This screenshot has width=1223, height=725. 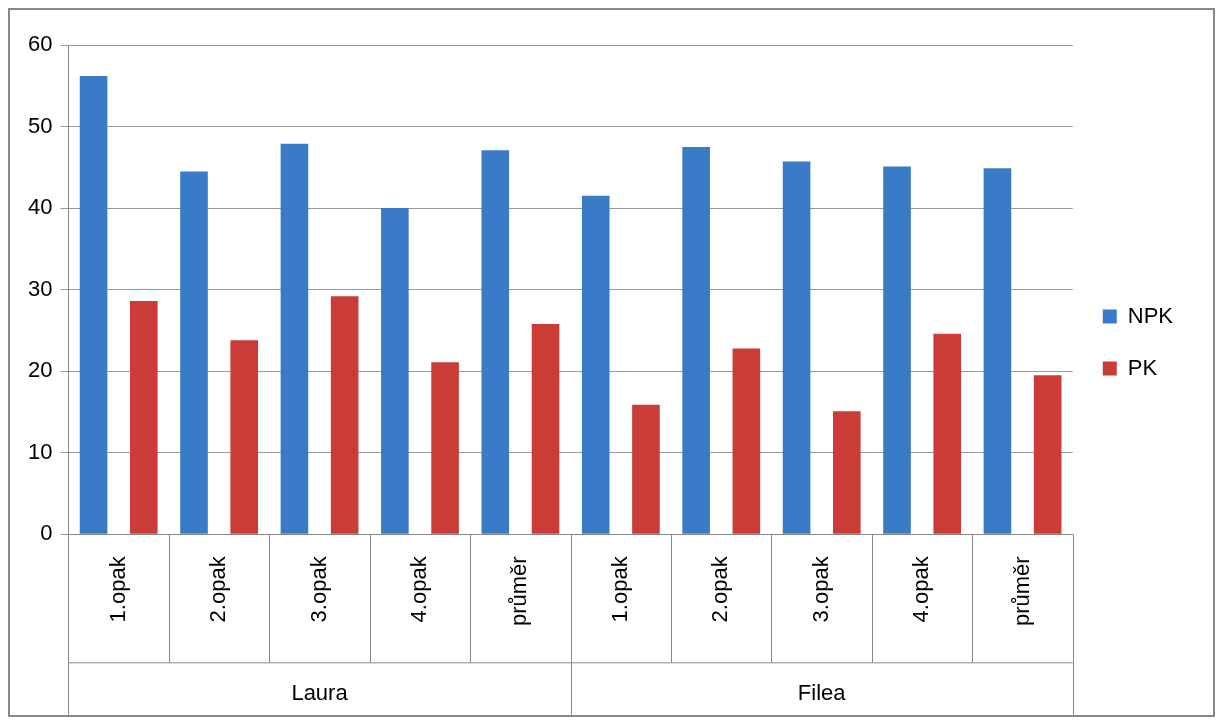 I want to click on y-tick-label: 20, so click(x=40, y=370).